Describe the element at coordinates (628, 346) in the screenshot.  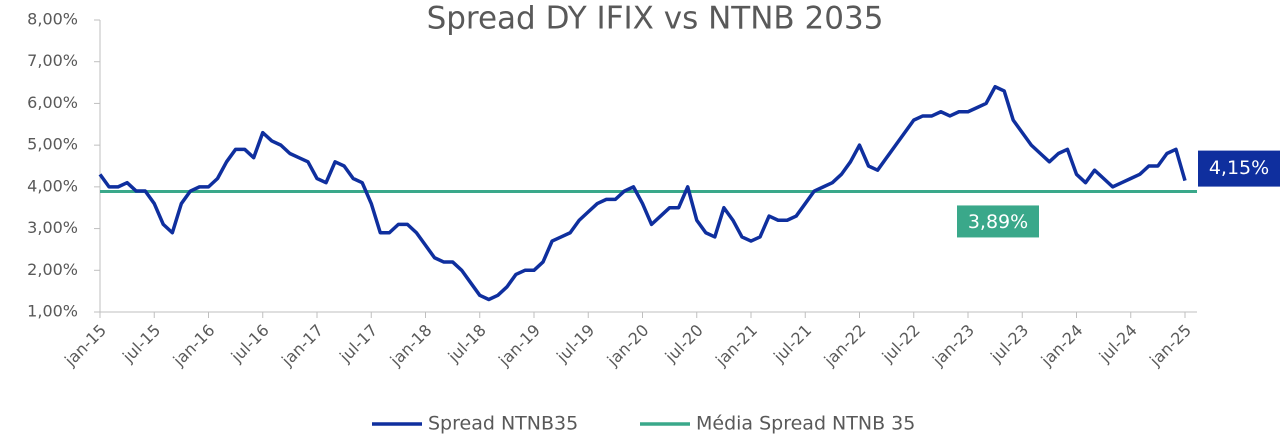
I see `x-tick-label: jan-20` at that location.